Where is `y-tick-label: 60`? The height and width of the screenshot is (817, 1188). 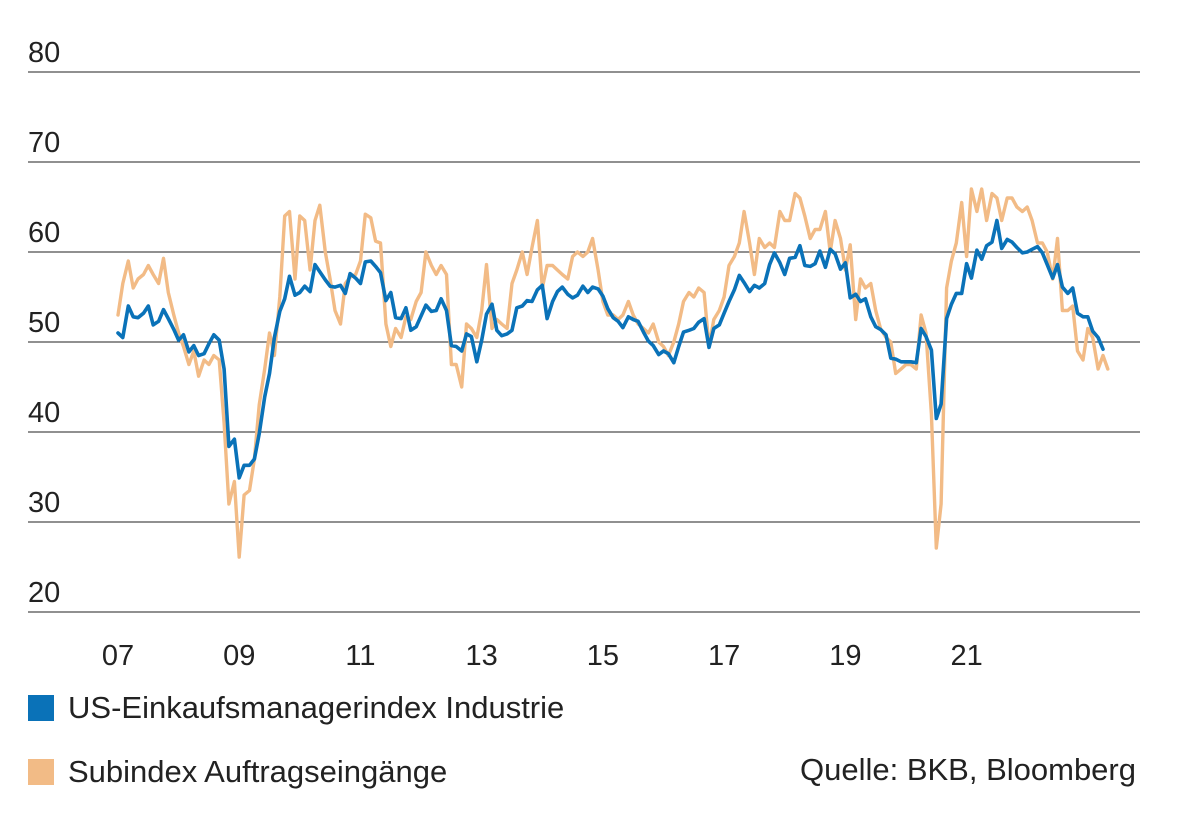
y-tick-label: 60 is located at coordinates (44, 233).